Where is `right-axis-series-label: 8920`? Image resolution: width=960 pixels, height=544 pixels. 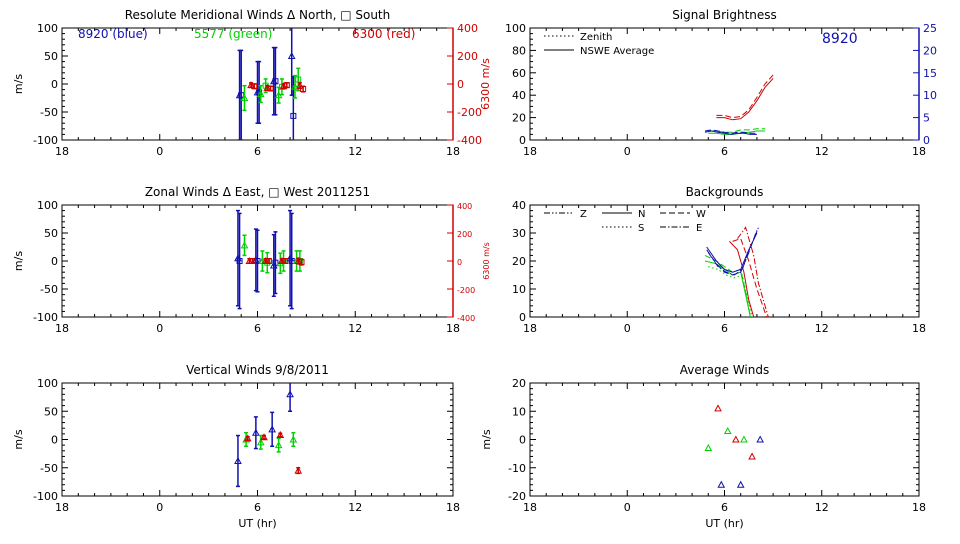 right-axis-series-label: 8920 is located at coordinates (840, 39).